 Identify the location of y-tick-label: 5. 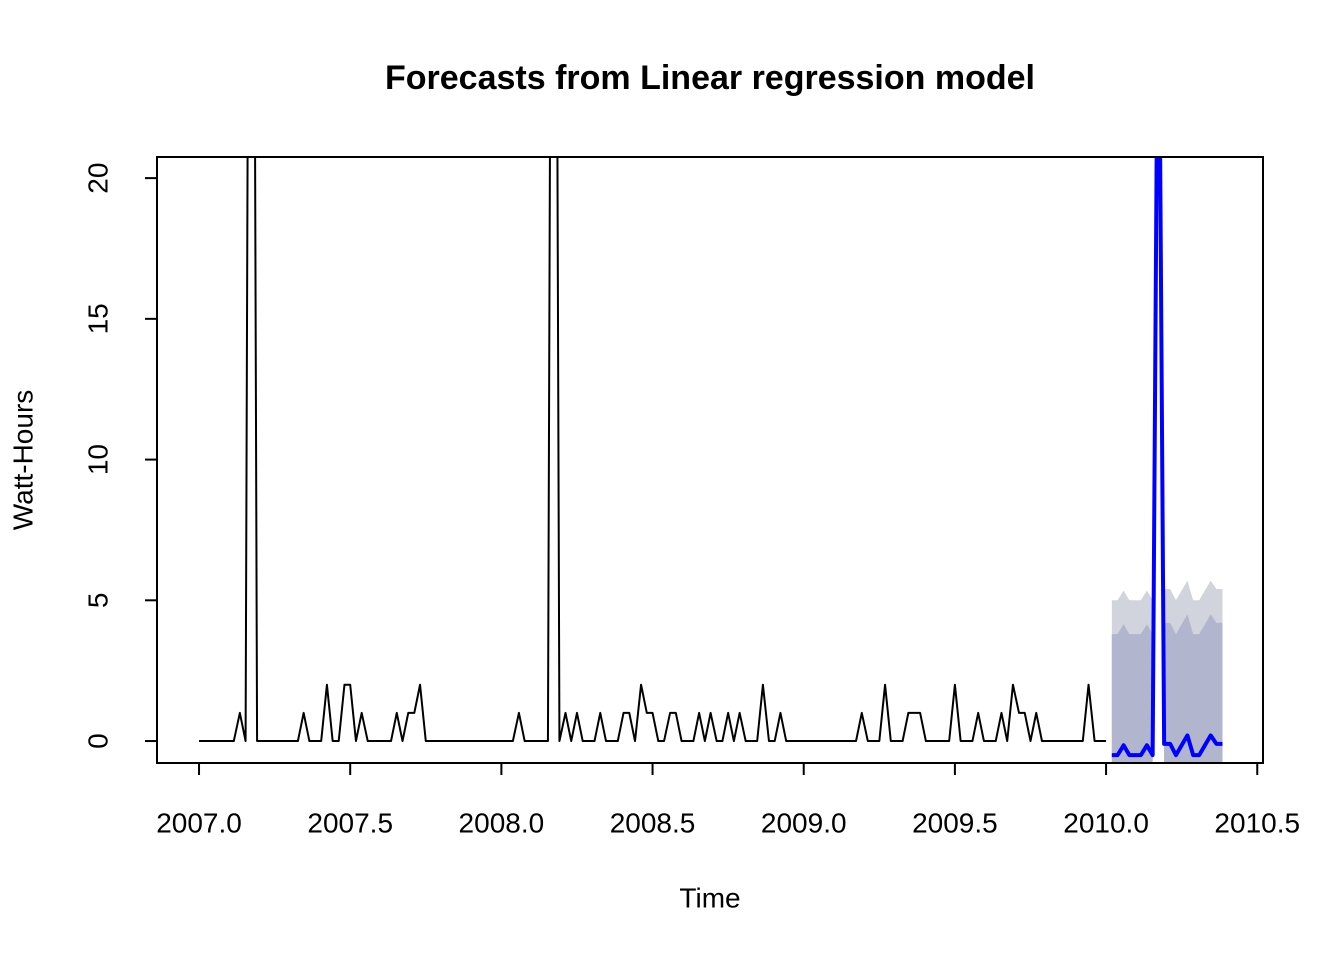
(97, 601).